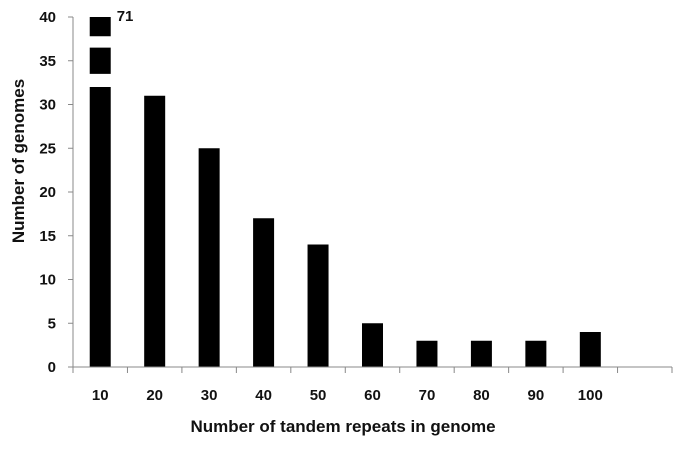  I want to click on bar-value-label: 71, so click(125, 16).